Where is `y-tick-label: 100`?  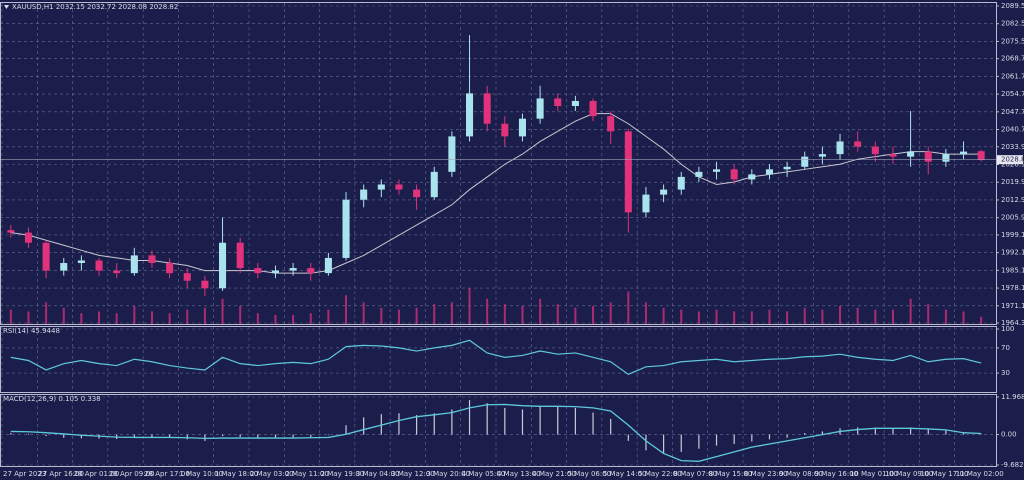 y-tick-label: 100 is located at coordinates (1007, 329).